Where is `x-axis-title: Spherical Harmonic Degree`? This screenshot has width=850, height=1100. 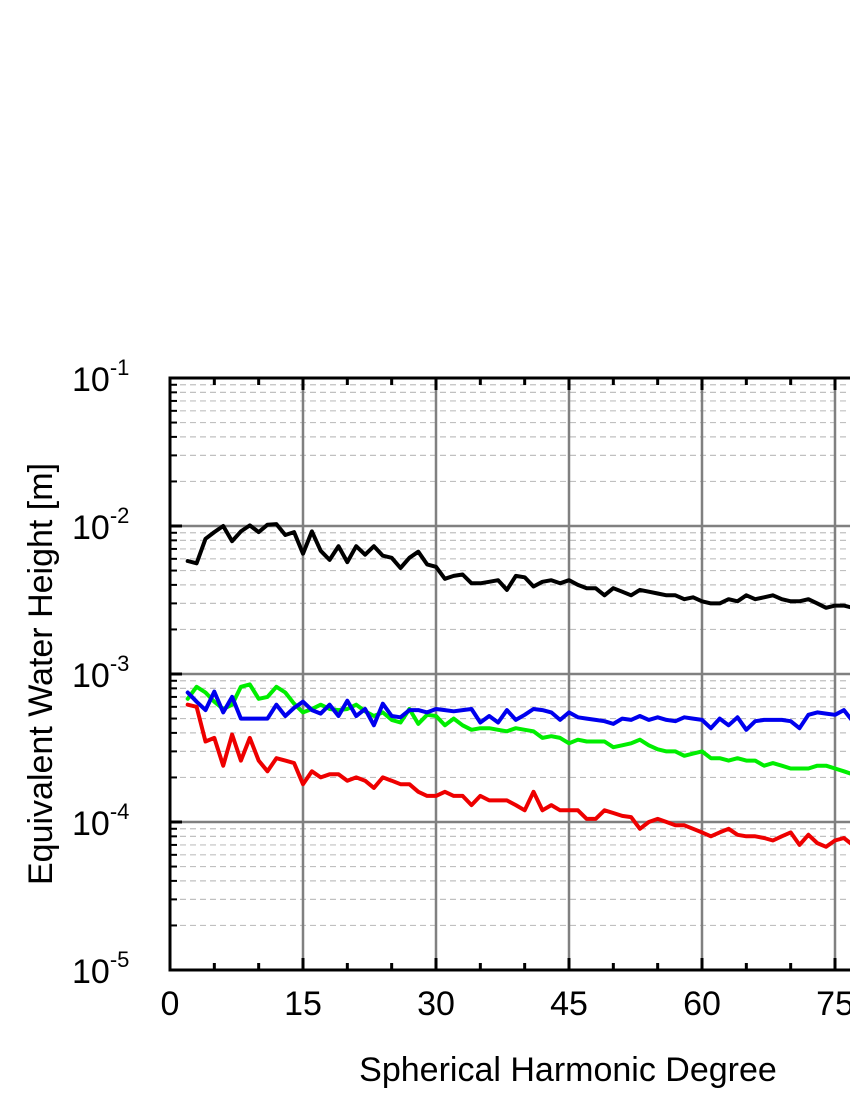 x-axis-title: Spherical Harmonic Degree is located at coordinates (568, 1070).